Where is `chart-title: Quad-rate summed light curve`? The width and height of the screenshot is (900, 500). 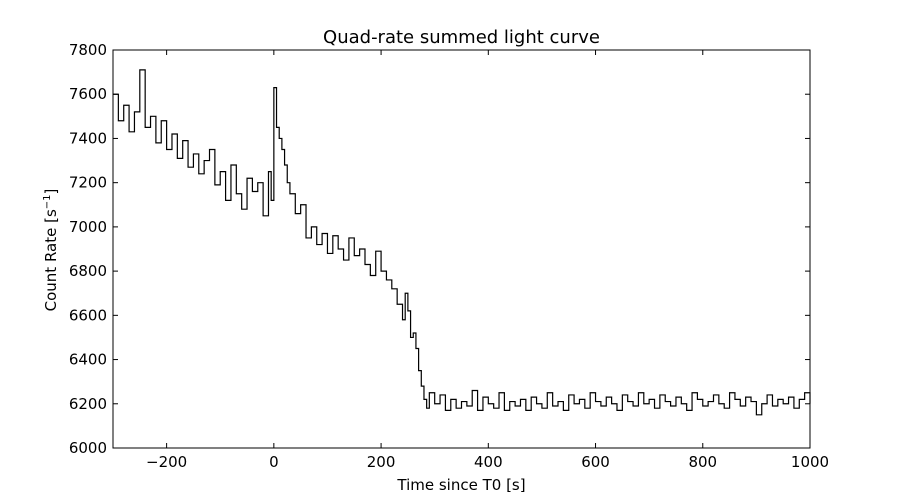
chart-title: Quad-rate summed light curve is located at coordinates (461, 37).